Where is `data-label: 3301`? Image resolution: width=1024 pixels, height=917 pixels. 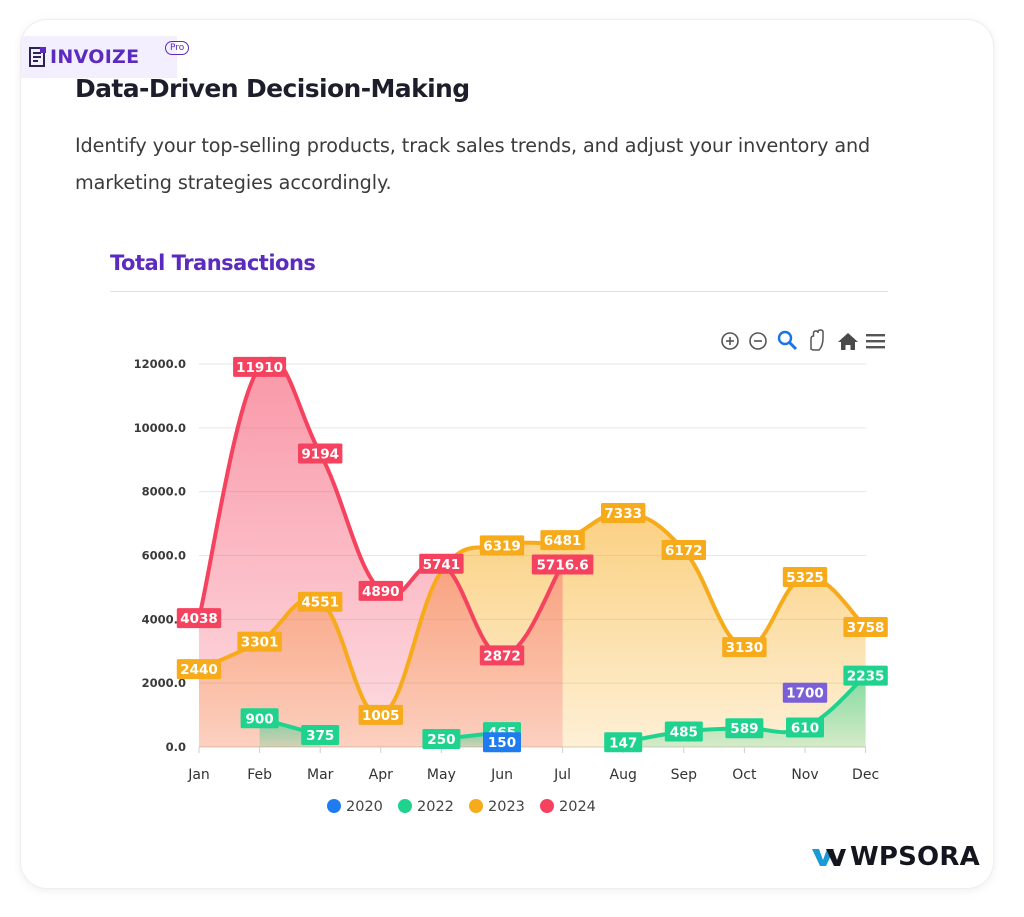
data-label: 3301 is located at coordinates (260, 643).